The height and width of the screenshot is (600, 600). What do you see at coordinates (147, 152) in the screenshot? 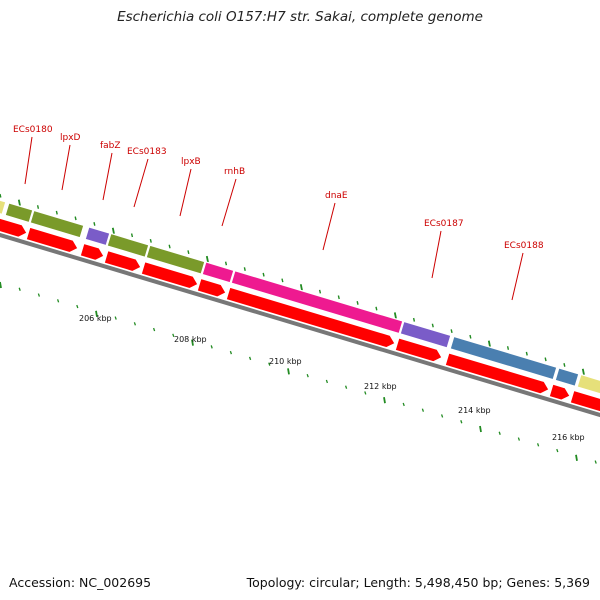
I see `gene-label: ECs0183` at bounding box center [147, 152].